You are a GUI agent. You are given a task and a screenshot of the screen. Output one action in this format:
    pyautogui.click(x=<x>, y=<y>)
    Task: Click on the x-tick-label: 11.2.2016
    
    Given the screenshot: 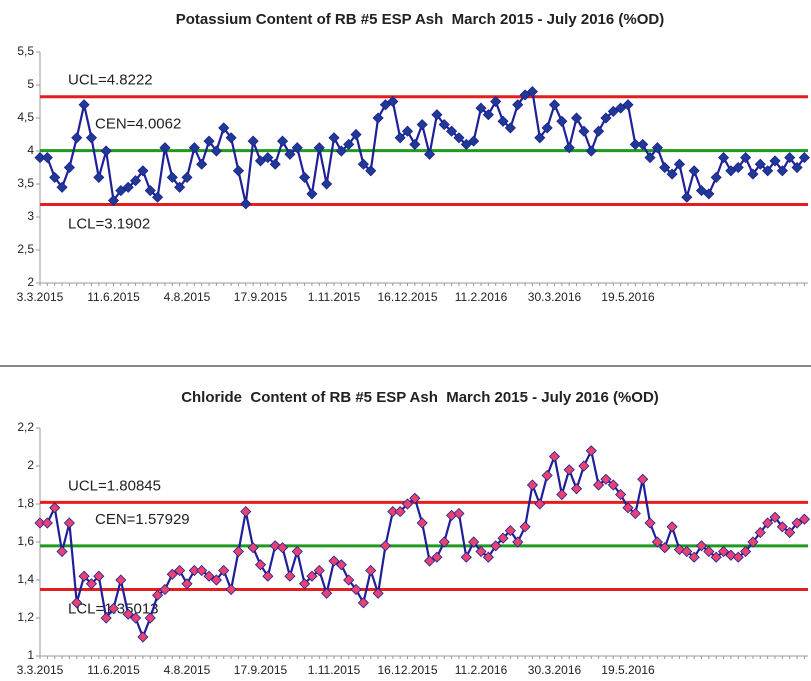 What is the action you would take?
    pyautogui.click(x=481, y=297)
    